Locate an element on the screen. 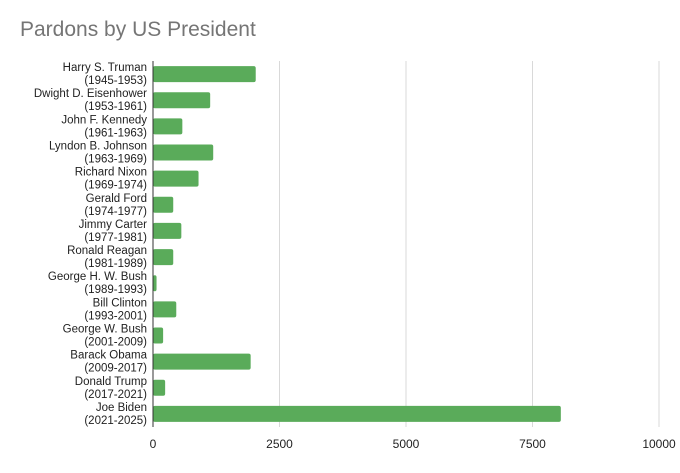 This screenshot has height=473, width=680. category-label-1-line-1: (1953-1961) is located at coordinates (115, 107).